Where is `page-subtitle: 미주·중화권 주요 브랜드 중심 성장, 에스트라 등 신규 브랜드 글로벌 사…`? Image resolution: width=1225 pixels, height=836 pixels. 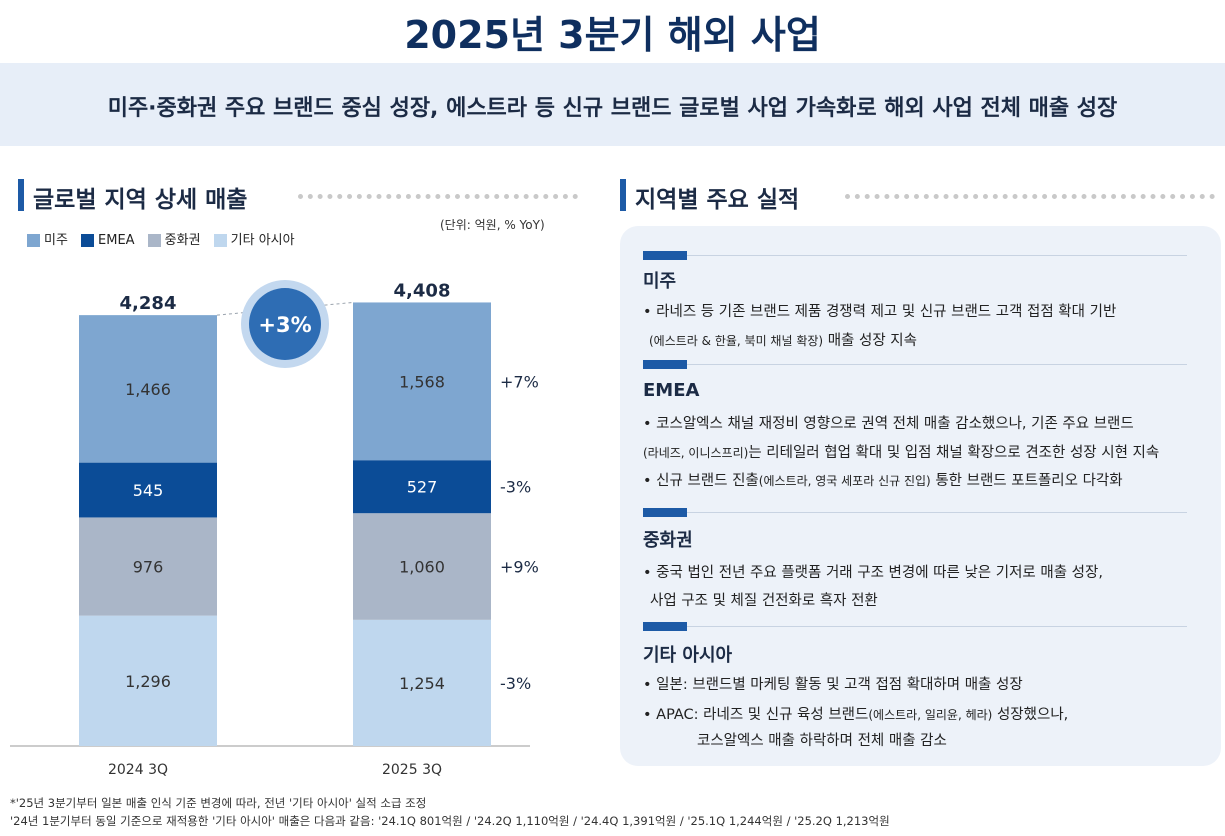
page-subtitle: 미주·중화권 주요 브랜드 중심 성장, 에스트라 등 신규 브랜드 글로벌 사… is located at coordinates (612, 108).